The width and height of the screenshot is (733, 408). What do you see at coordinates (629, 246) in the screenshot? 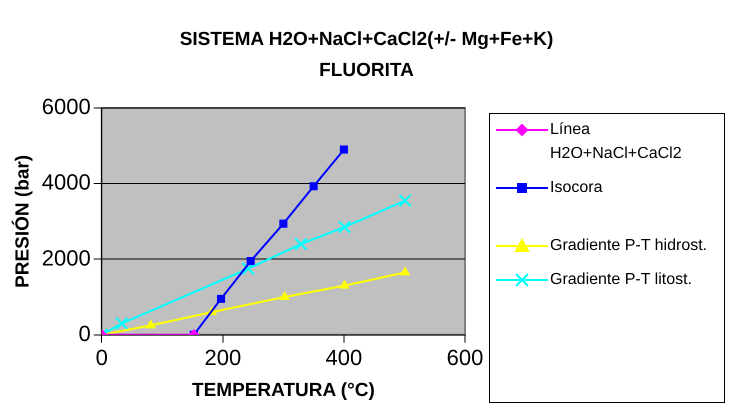
I see `legend-label: Gradiente P-T hidrost.` at bounding box center [629, 246].